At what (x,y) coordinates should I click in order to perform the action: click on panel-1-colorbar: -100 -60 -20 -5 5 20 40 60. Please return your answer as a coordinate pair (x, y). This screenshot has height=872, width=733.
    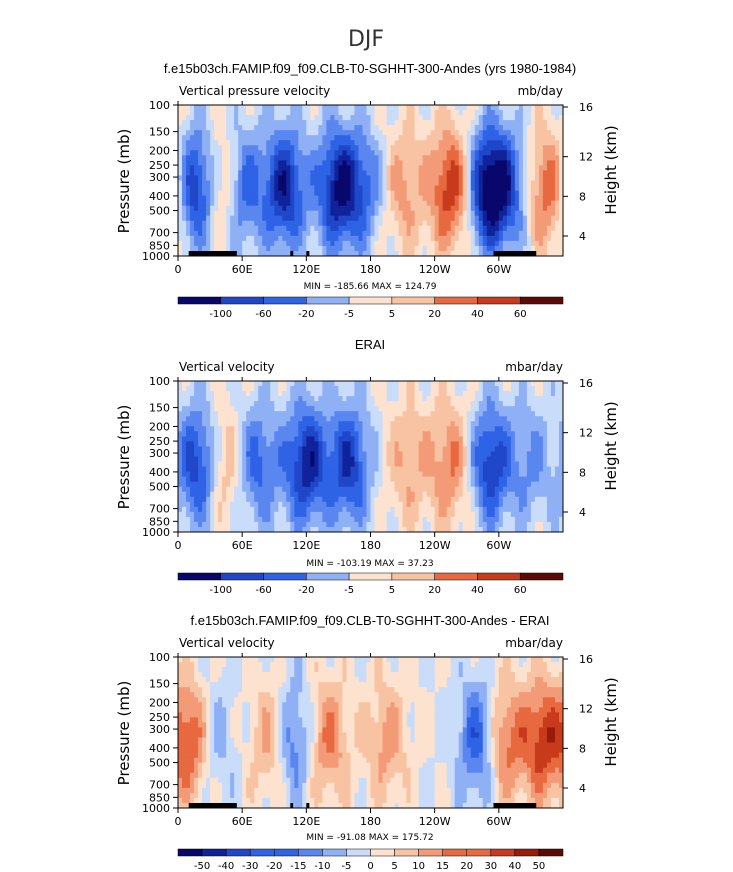
    Looking at the image, I should click on (370, 308).